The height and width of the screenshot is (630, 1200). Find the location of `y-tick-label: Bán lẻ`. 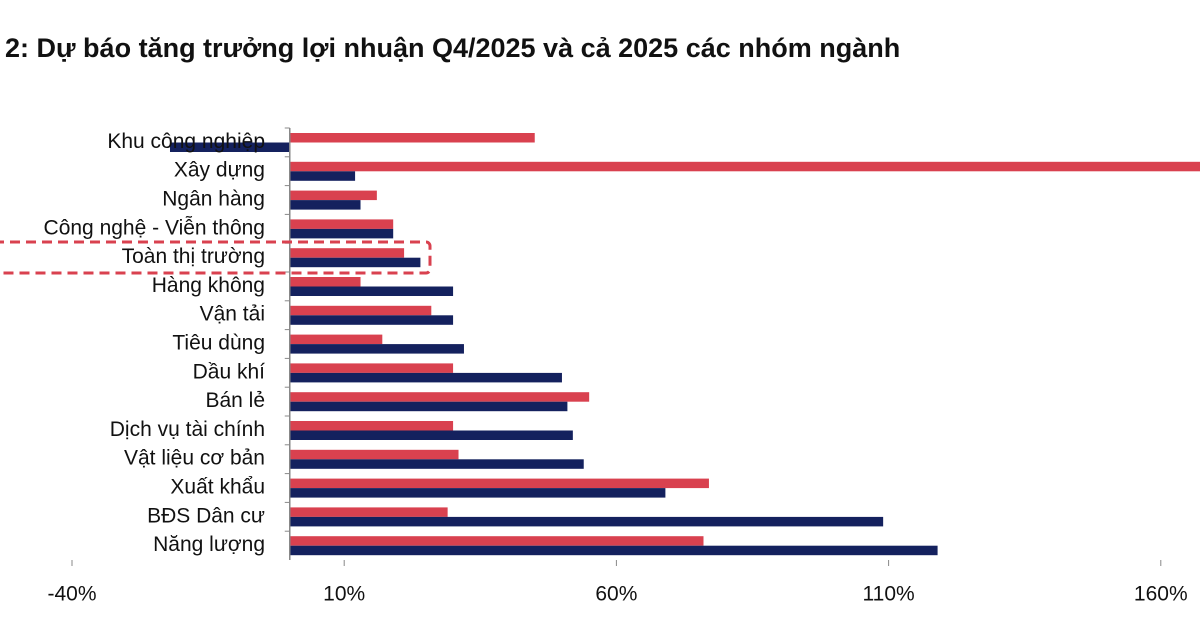

y-tick-label: Bán lẻ is located at coordinates (235, 400).